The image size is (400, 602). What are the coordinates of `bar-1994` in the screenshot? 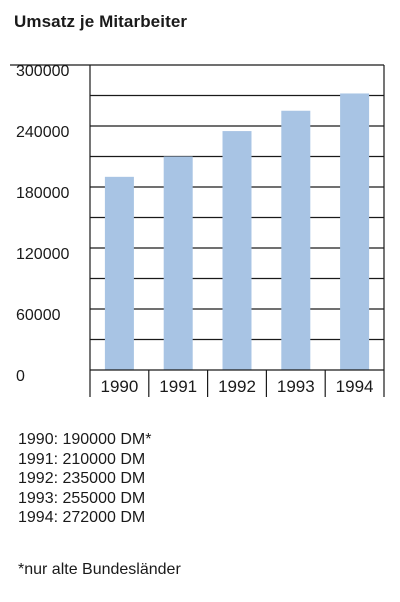 It's located at (355, 231).